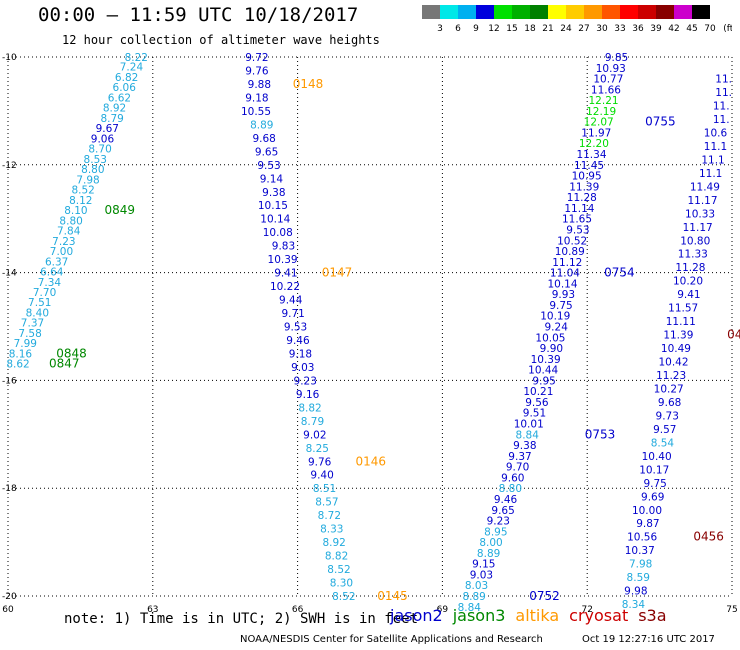 The width and height of the screenshot is (740, 650). Describe the element at coordinates (37, 313) in the screenshot. I see `swh-value-label: 8.40` at that location.